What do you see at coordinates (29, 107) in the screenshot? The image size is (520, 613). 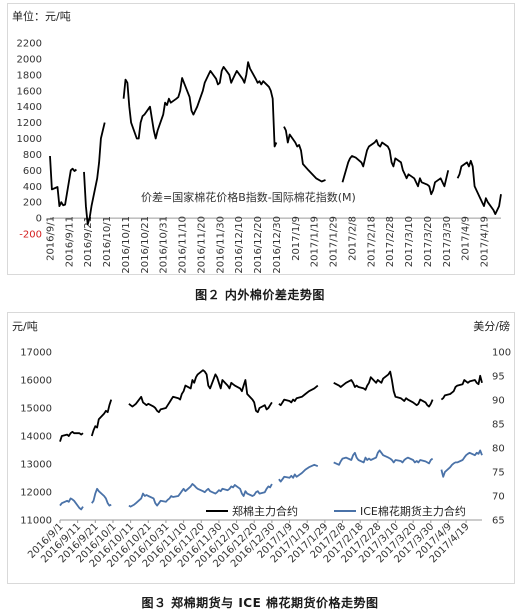 I see `y-tick-label: 1400` at bounding box center [29, 107].